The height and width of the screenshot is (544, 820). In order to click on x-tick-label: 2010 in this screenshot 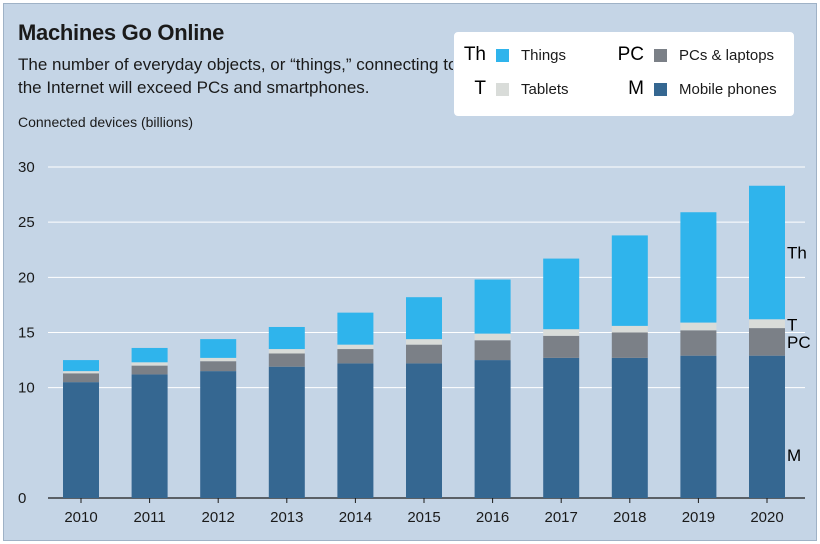, I will do `click(80, 517)`.